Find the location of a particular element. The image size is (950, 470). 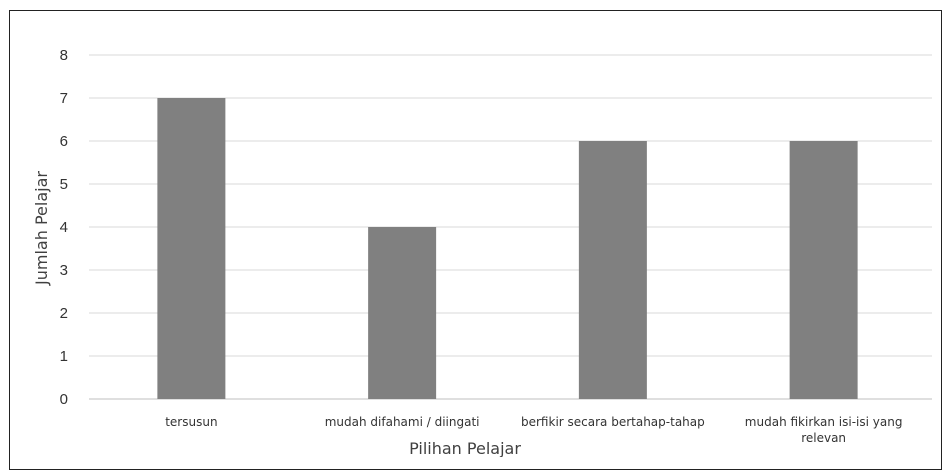

y-tick-label: 5 is located at coordinates (64, 184).